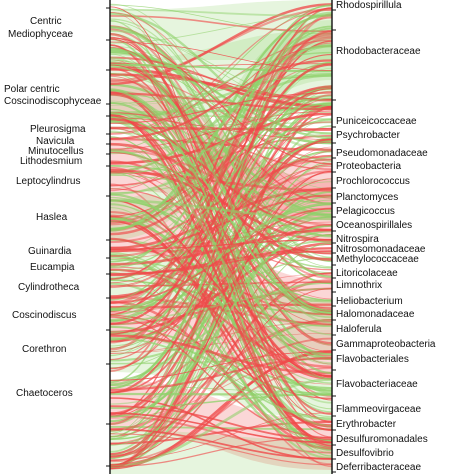 This screenshot has width=474, height=474. I want to click on left-taxon-label: Polar centric, so click(32, 89).